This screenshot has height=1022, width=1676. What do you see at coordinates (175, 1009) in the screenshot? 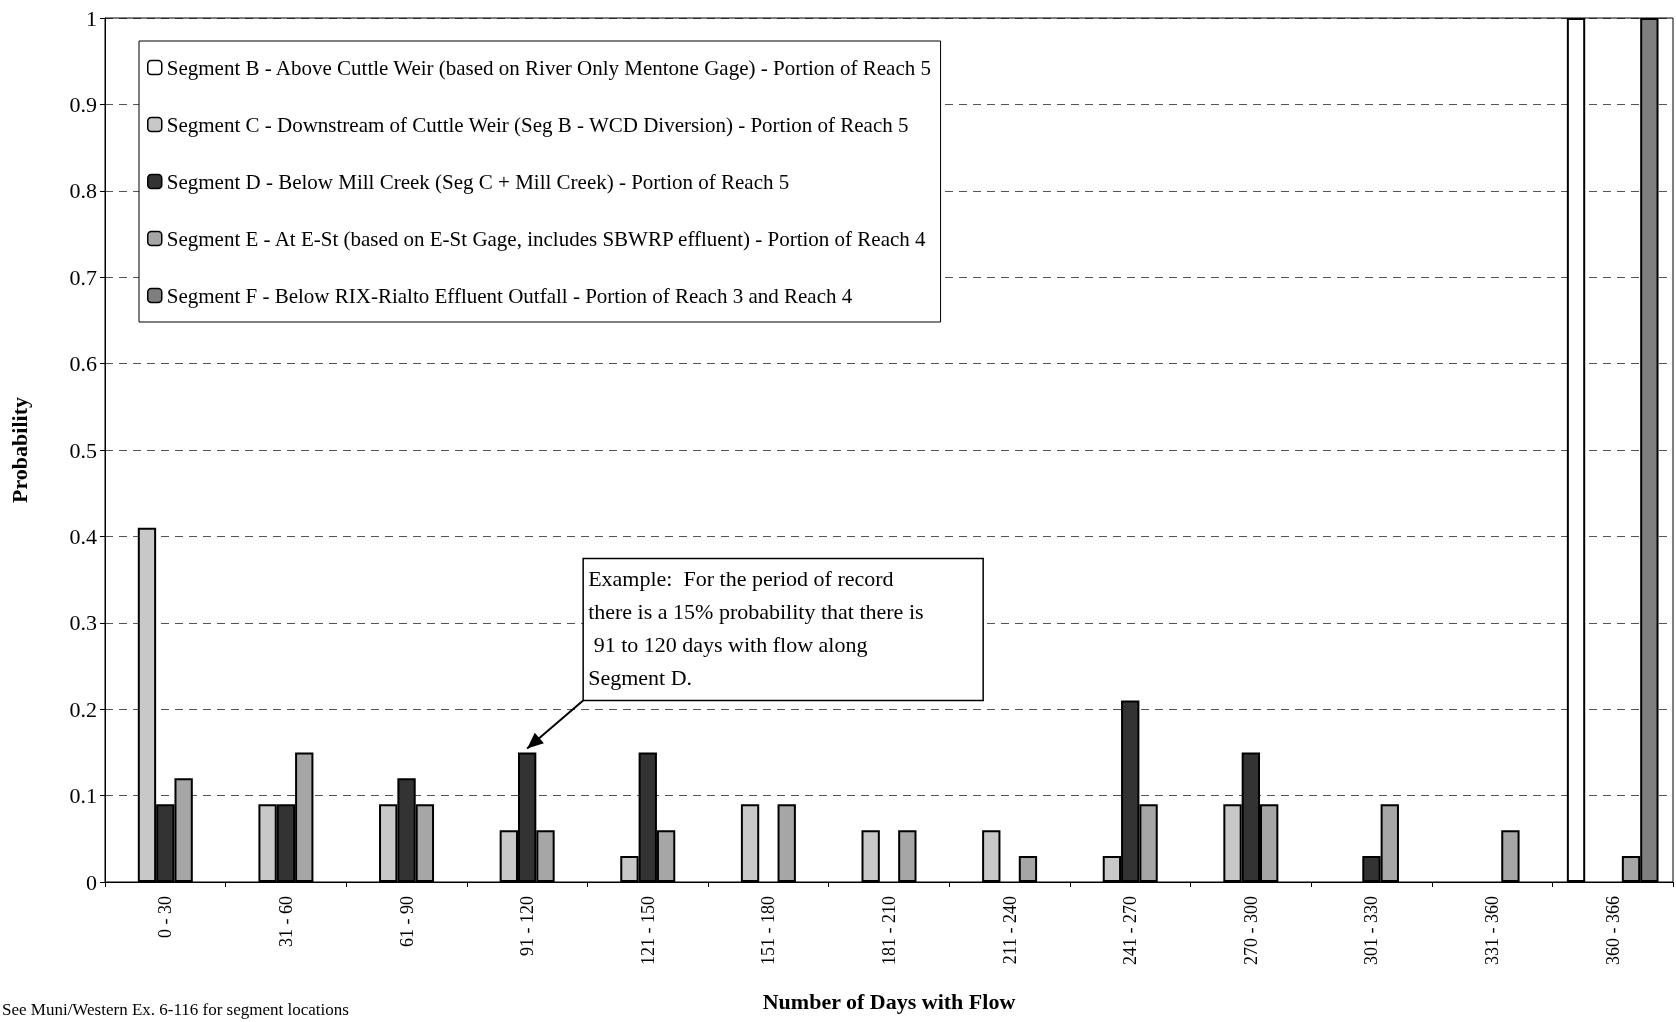
I see `text: See Muni/Western Ex. 6-116 for segment locations` at bounding box center [175, 1009].